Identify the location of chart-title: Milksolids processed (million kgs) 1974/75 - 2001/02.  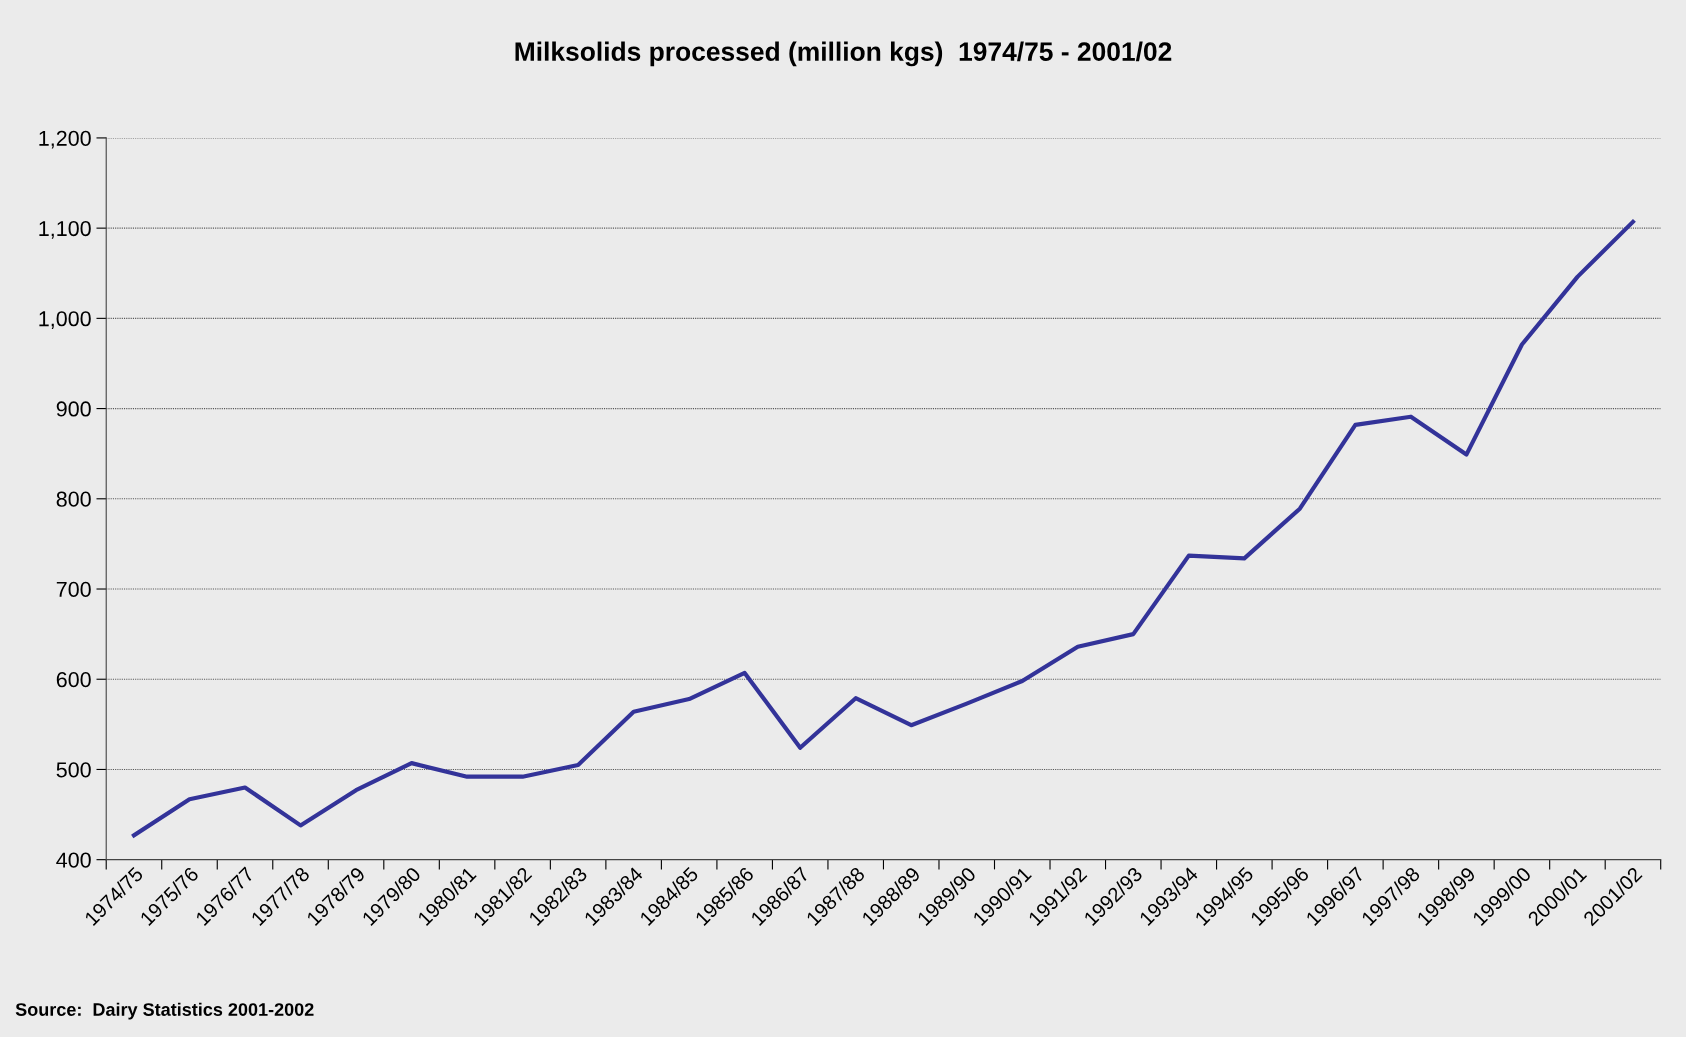
(843, 54).